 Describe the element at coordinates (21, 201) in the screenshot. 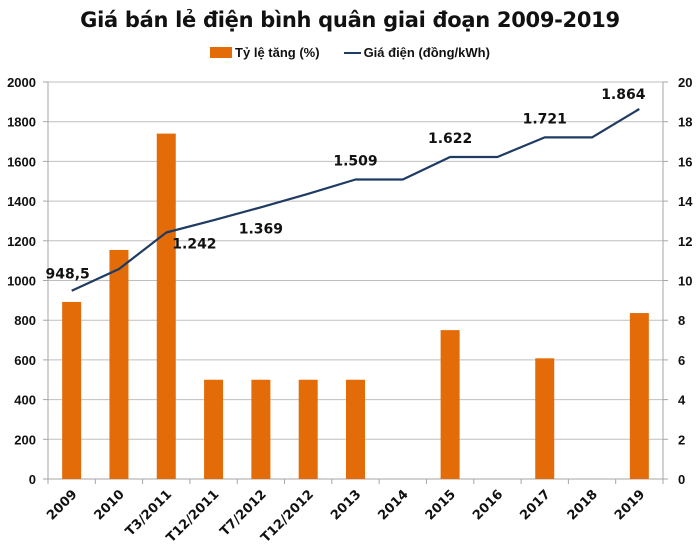

I see `y-left-tick-label: 1400` at that location.